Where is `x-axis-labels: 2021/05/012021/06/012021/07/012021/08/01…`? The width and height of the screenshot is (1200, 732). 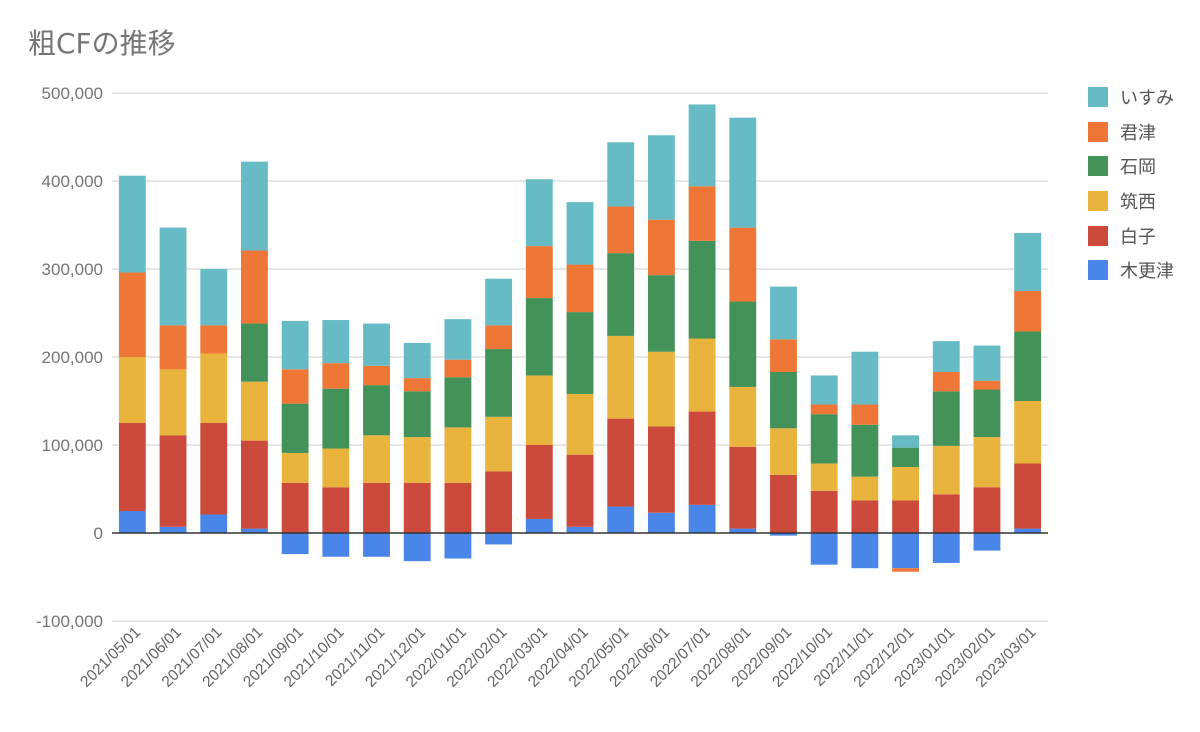 x-axis-labels: 2021/05/012021/06/012021/07/012021/08/01… is located at coordinates (558, 657).